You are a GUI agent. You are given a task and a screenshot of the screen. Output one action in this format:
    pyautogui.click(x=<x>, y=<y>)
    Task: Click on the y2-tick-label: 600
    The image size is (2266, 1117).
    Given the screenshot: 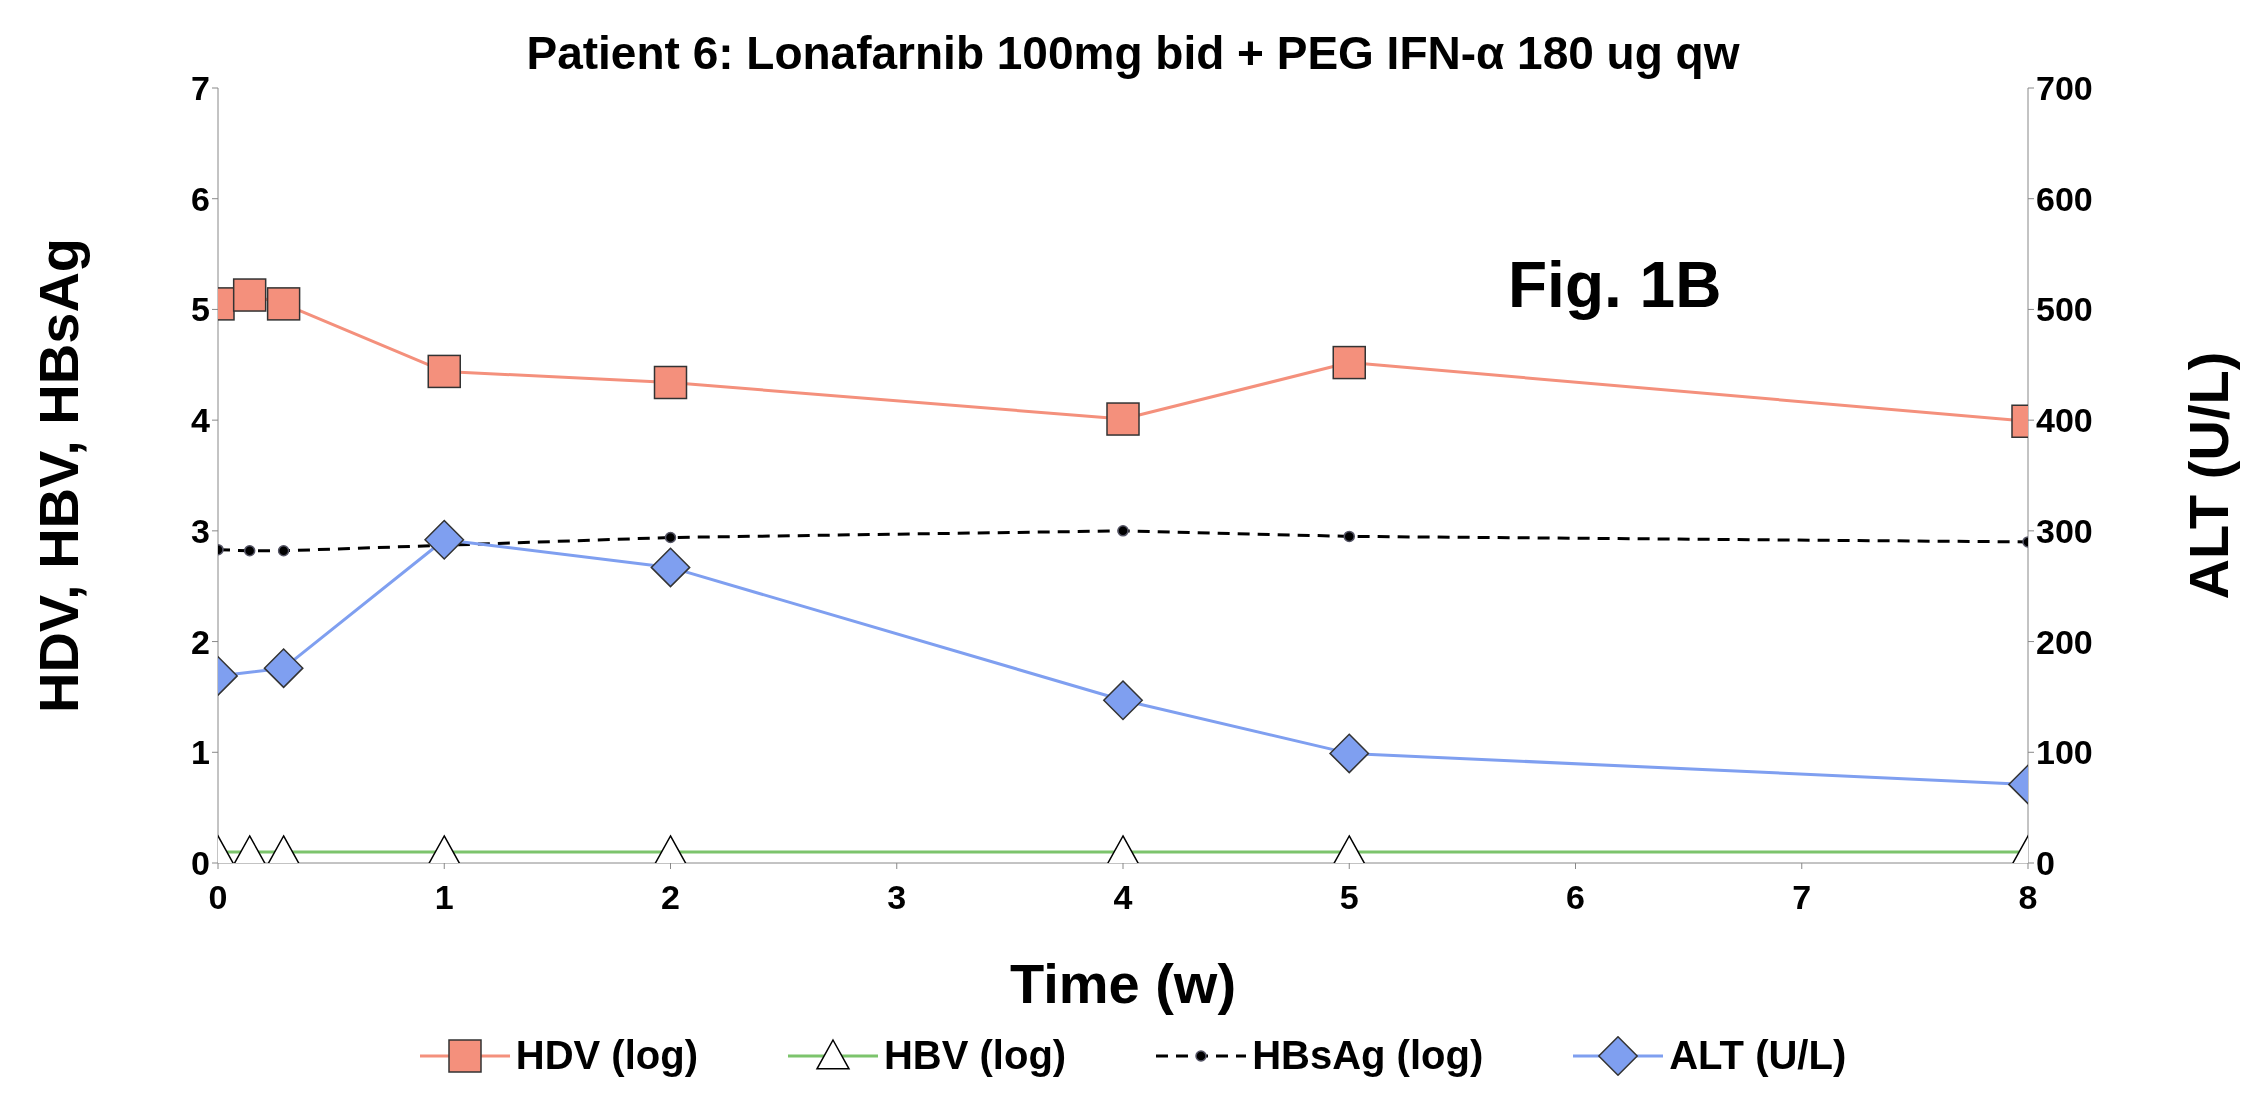 What is the action you would take?
    pyautogui.click(x=2064, y=198)
    